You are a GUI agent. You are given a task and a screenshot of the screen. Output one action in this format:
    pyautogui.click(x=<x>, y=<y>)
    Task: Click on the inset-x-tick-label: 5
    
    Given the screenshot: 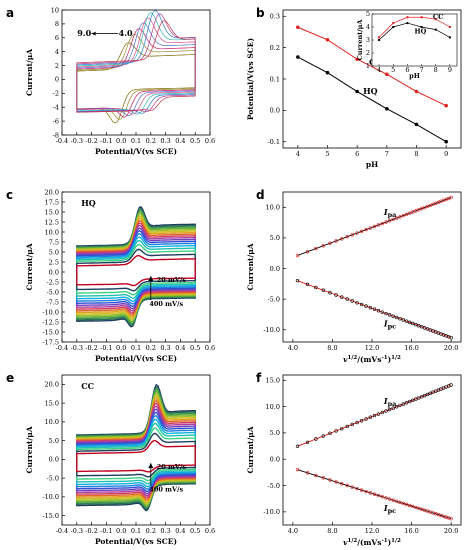 What is the action you would take?
    pyautogui.click(x=393, y=70)
    